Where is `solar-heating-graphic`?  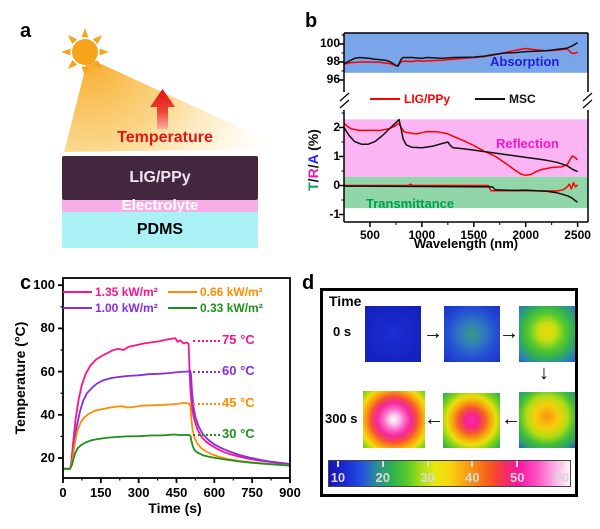
solar-heating-graphic is located at coordinates (174, 90).